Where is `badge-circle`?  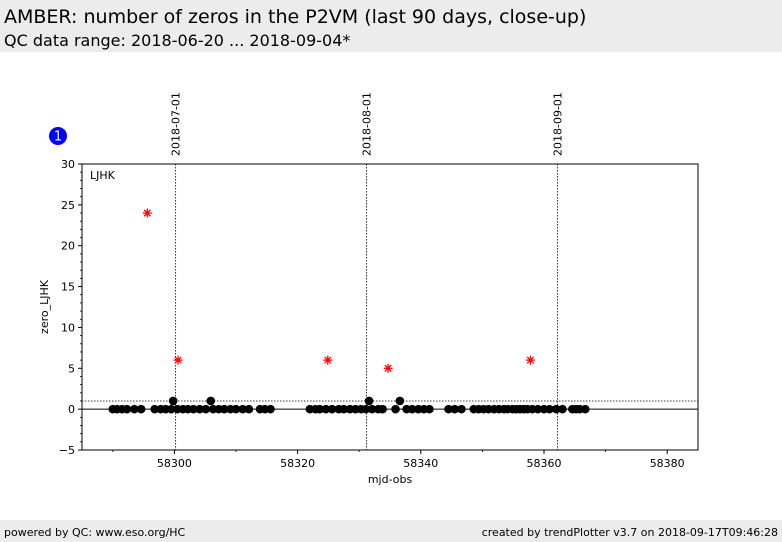
badge-circle is located at coordinates (58, 136).